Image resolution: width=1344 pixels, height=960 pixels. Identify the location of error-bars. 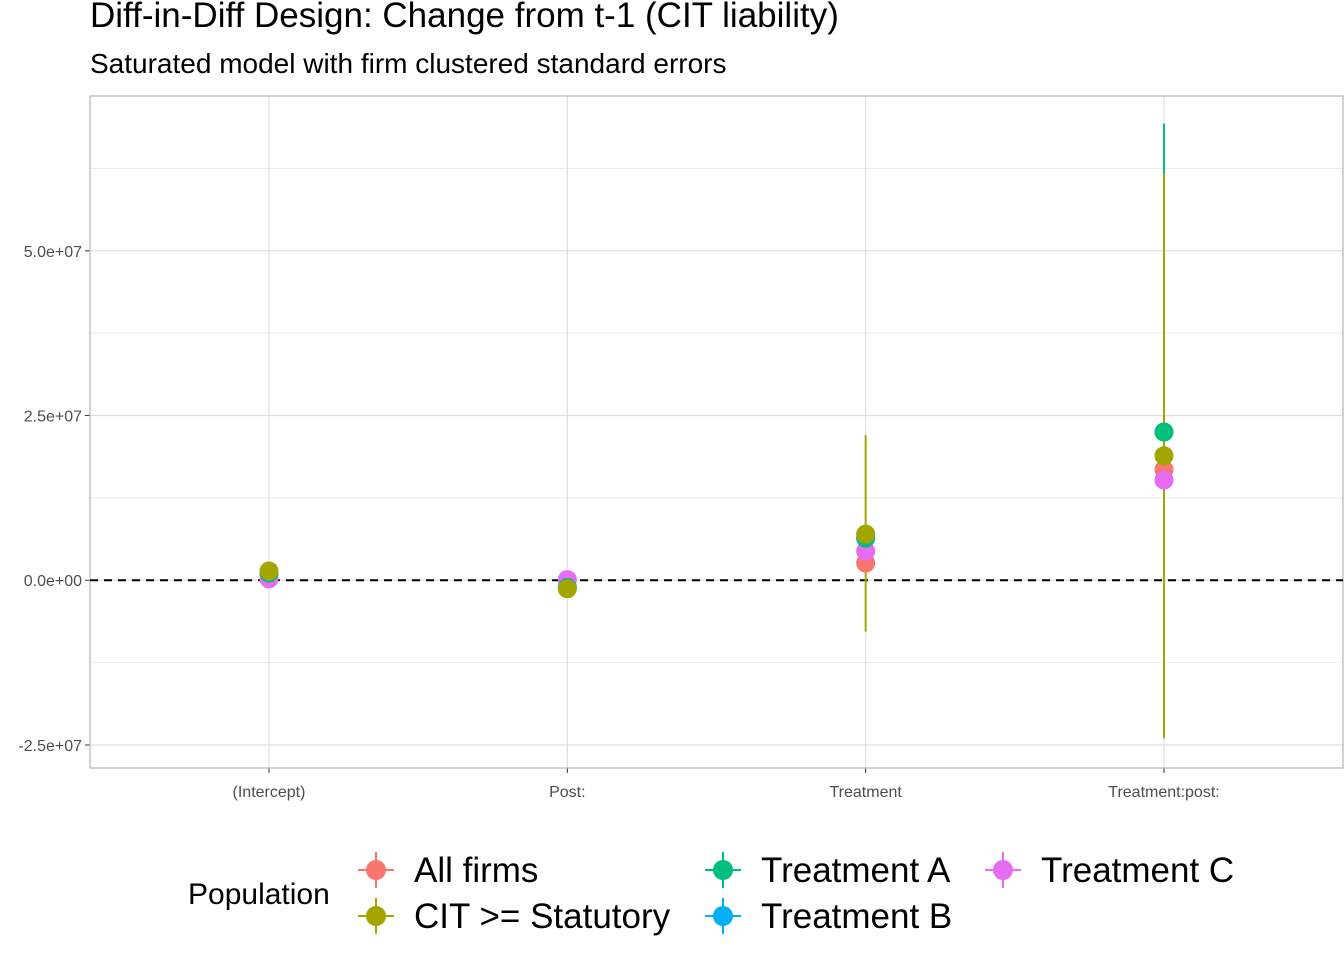
(1014, 431).